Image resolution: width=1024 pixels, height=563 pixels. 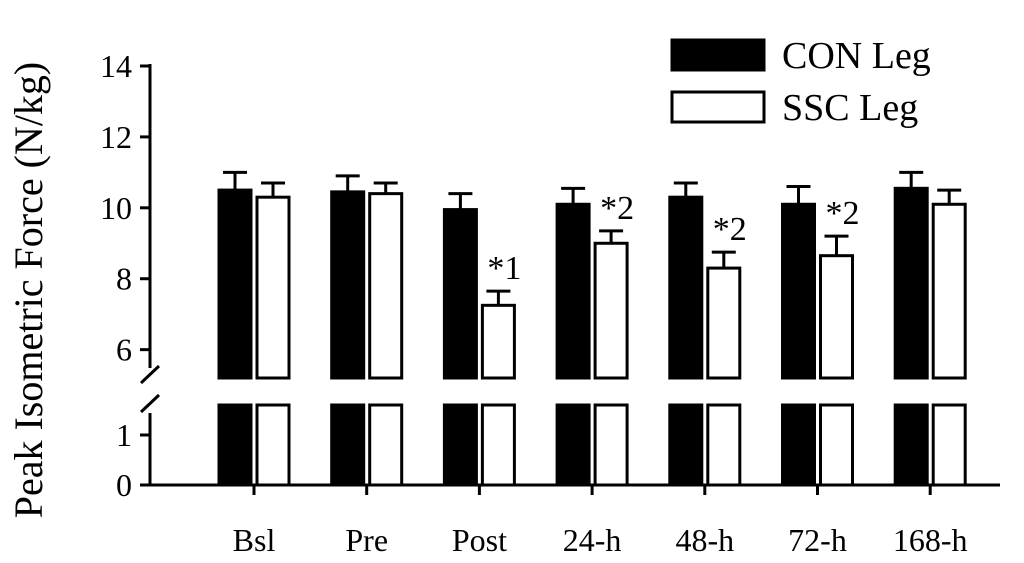 What do you see at coordinates (28, 290) in the screenshot?
I see `y-axis-label: Peak Isometric Force (N/kg)` at bounding box center [28, 290].